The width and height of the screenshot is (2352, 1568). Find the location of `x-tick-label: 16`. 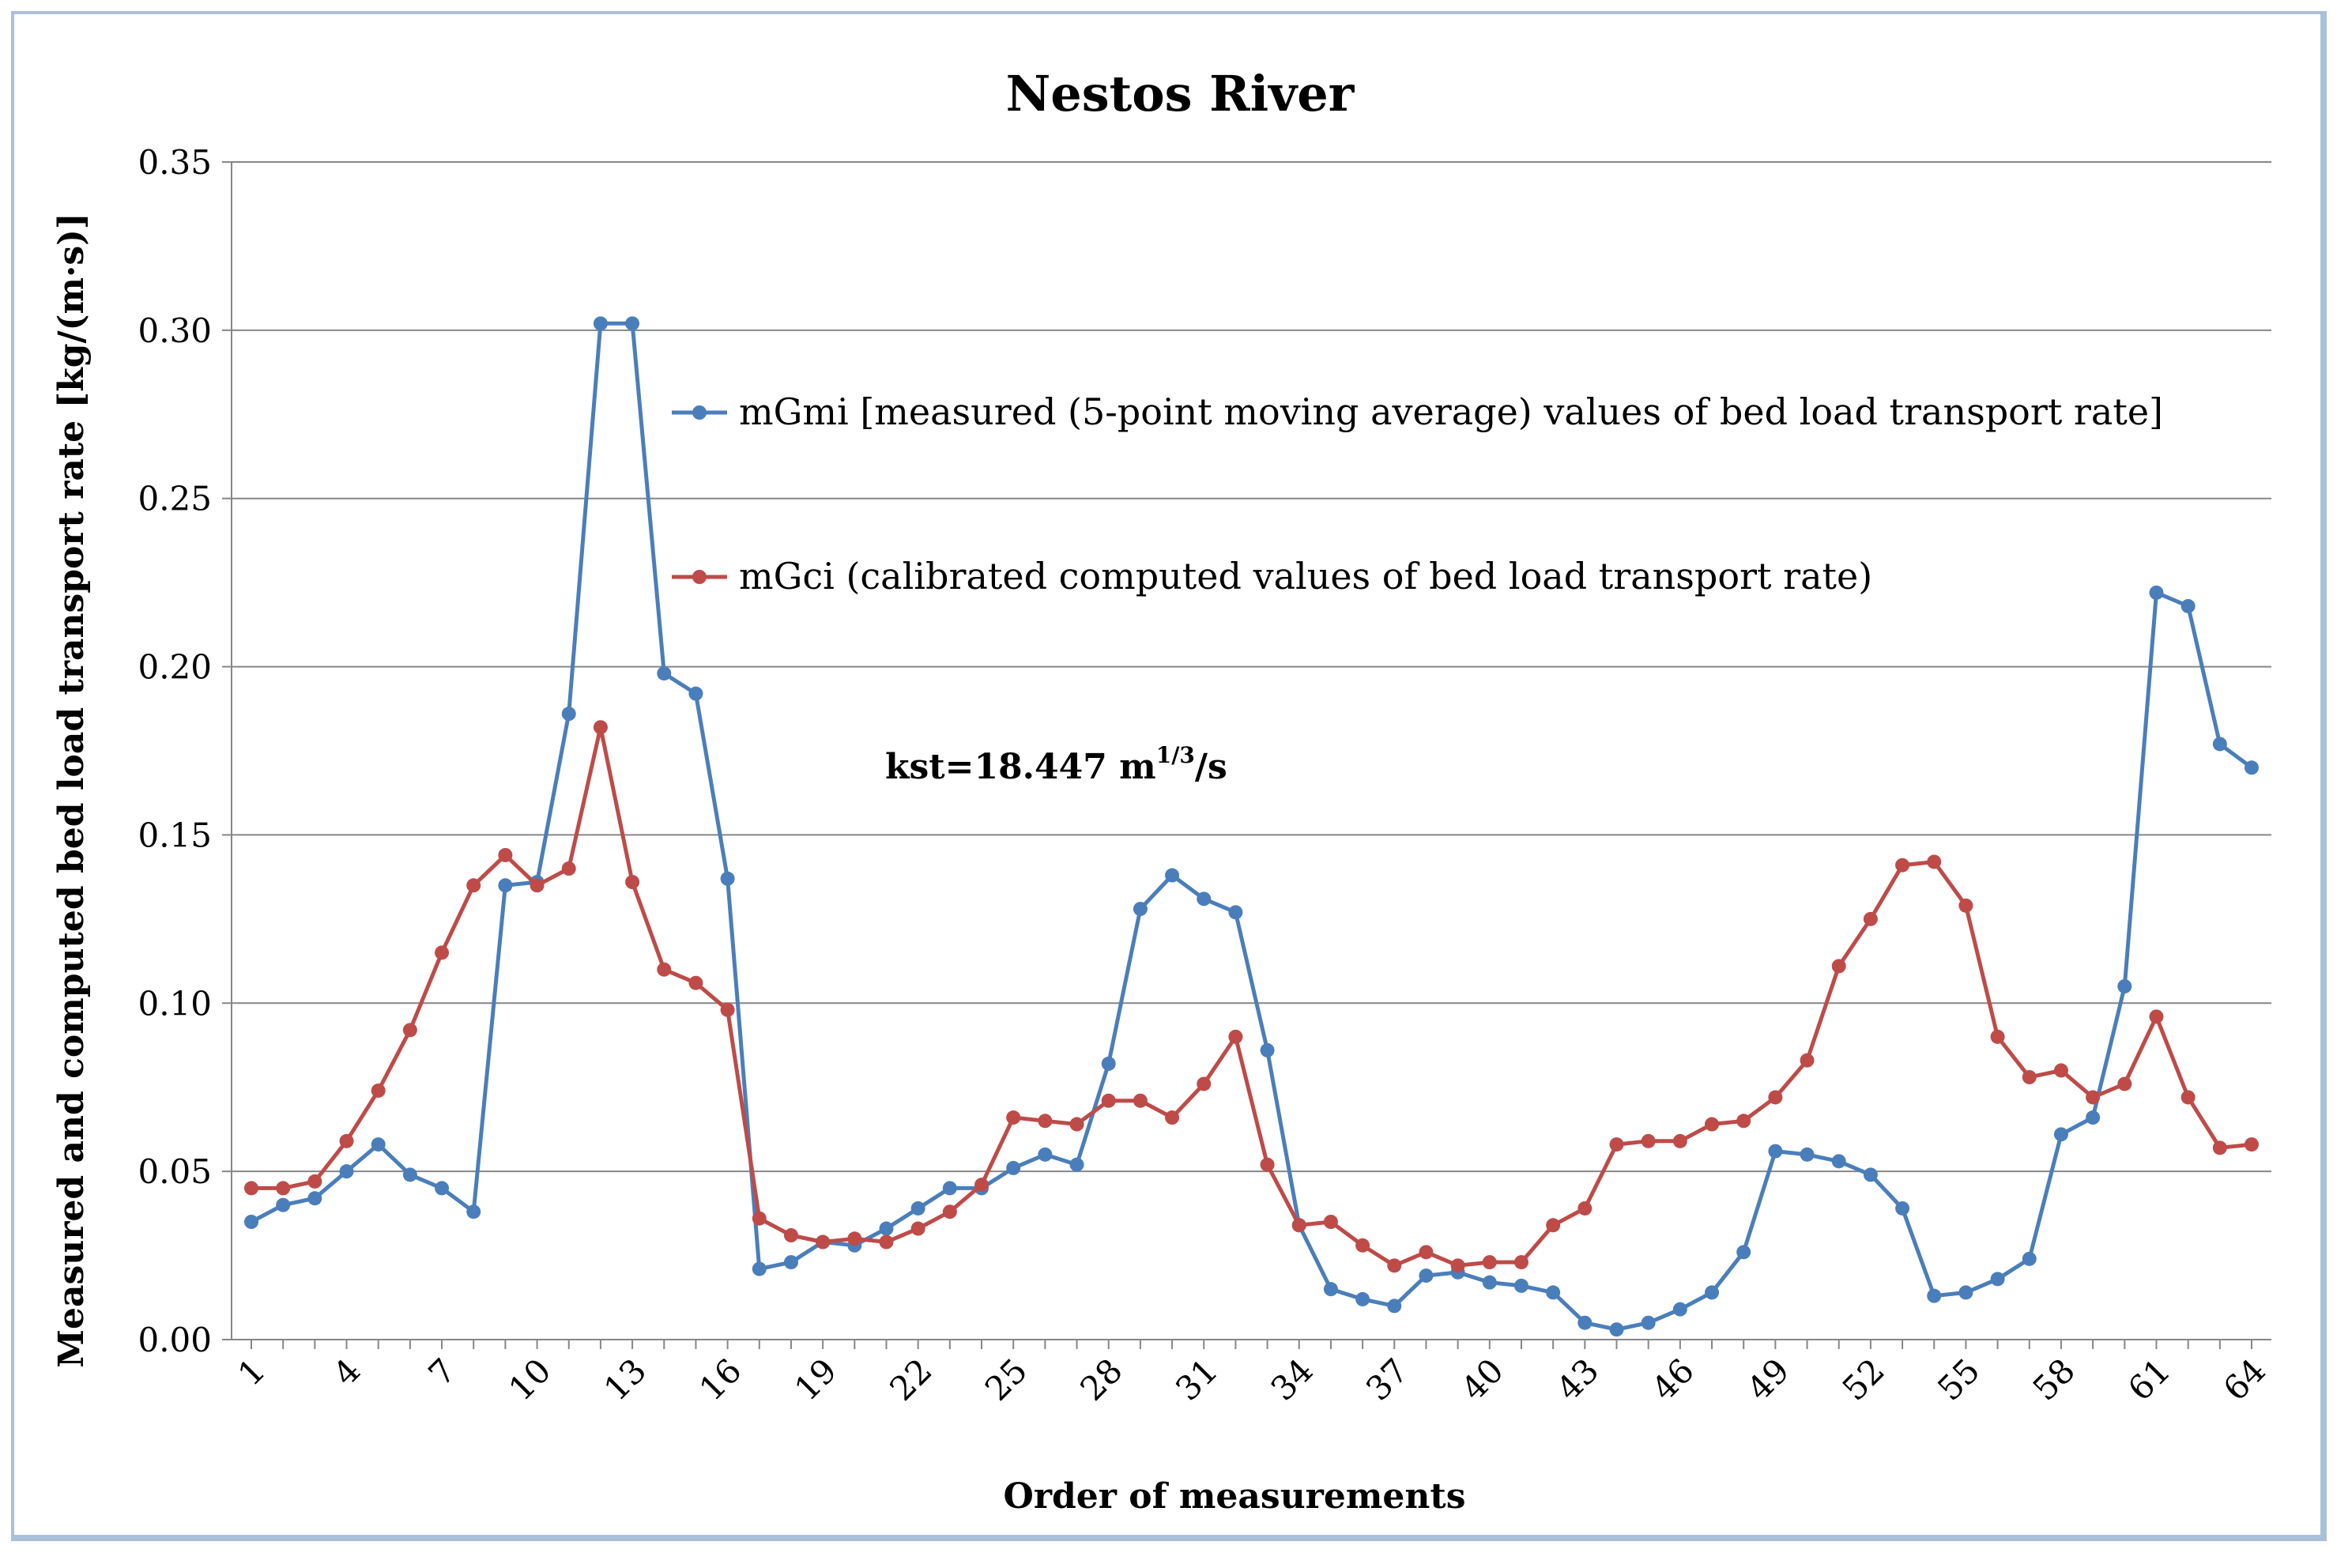

x-tick-label: 16 is located at coordinates (720, 1379).